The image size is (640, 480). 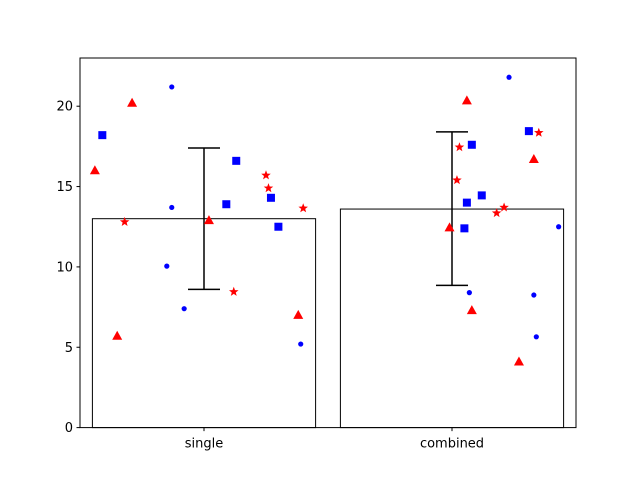 What do you see at coordinates (64, 187) in the screenshot?
I see `y-tick-label: 15` at bounding box center [64, 187].